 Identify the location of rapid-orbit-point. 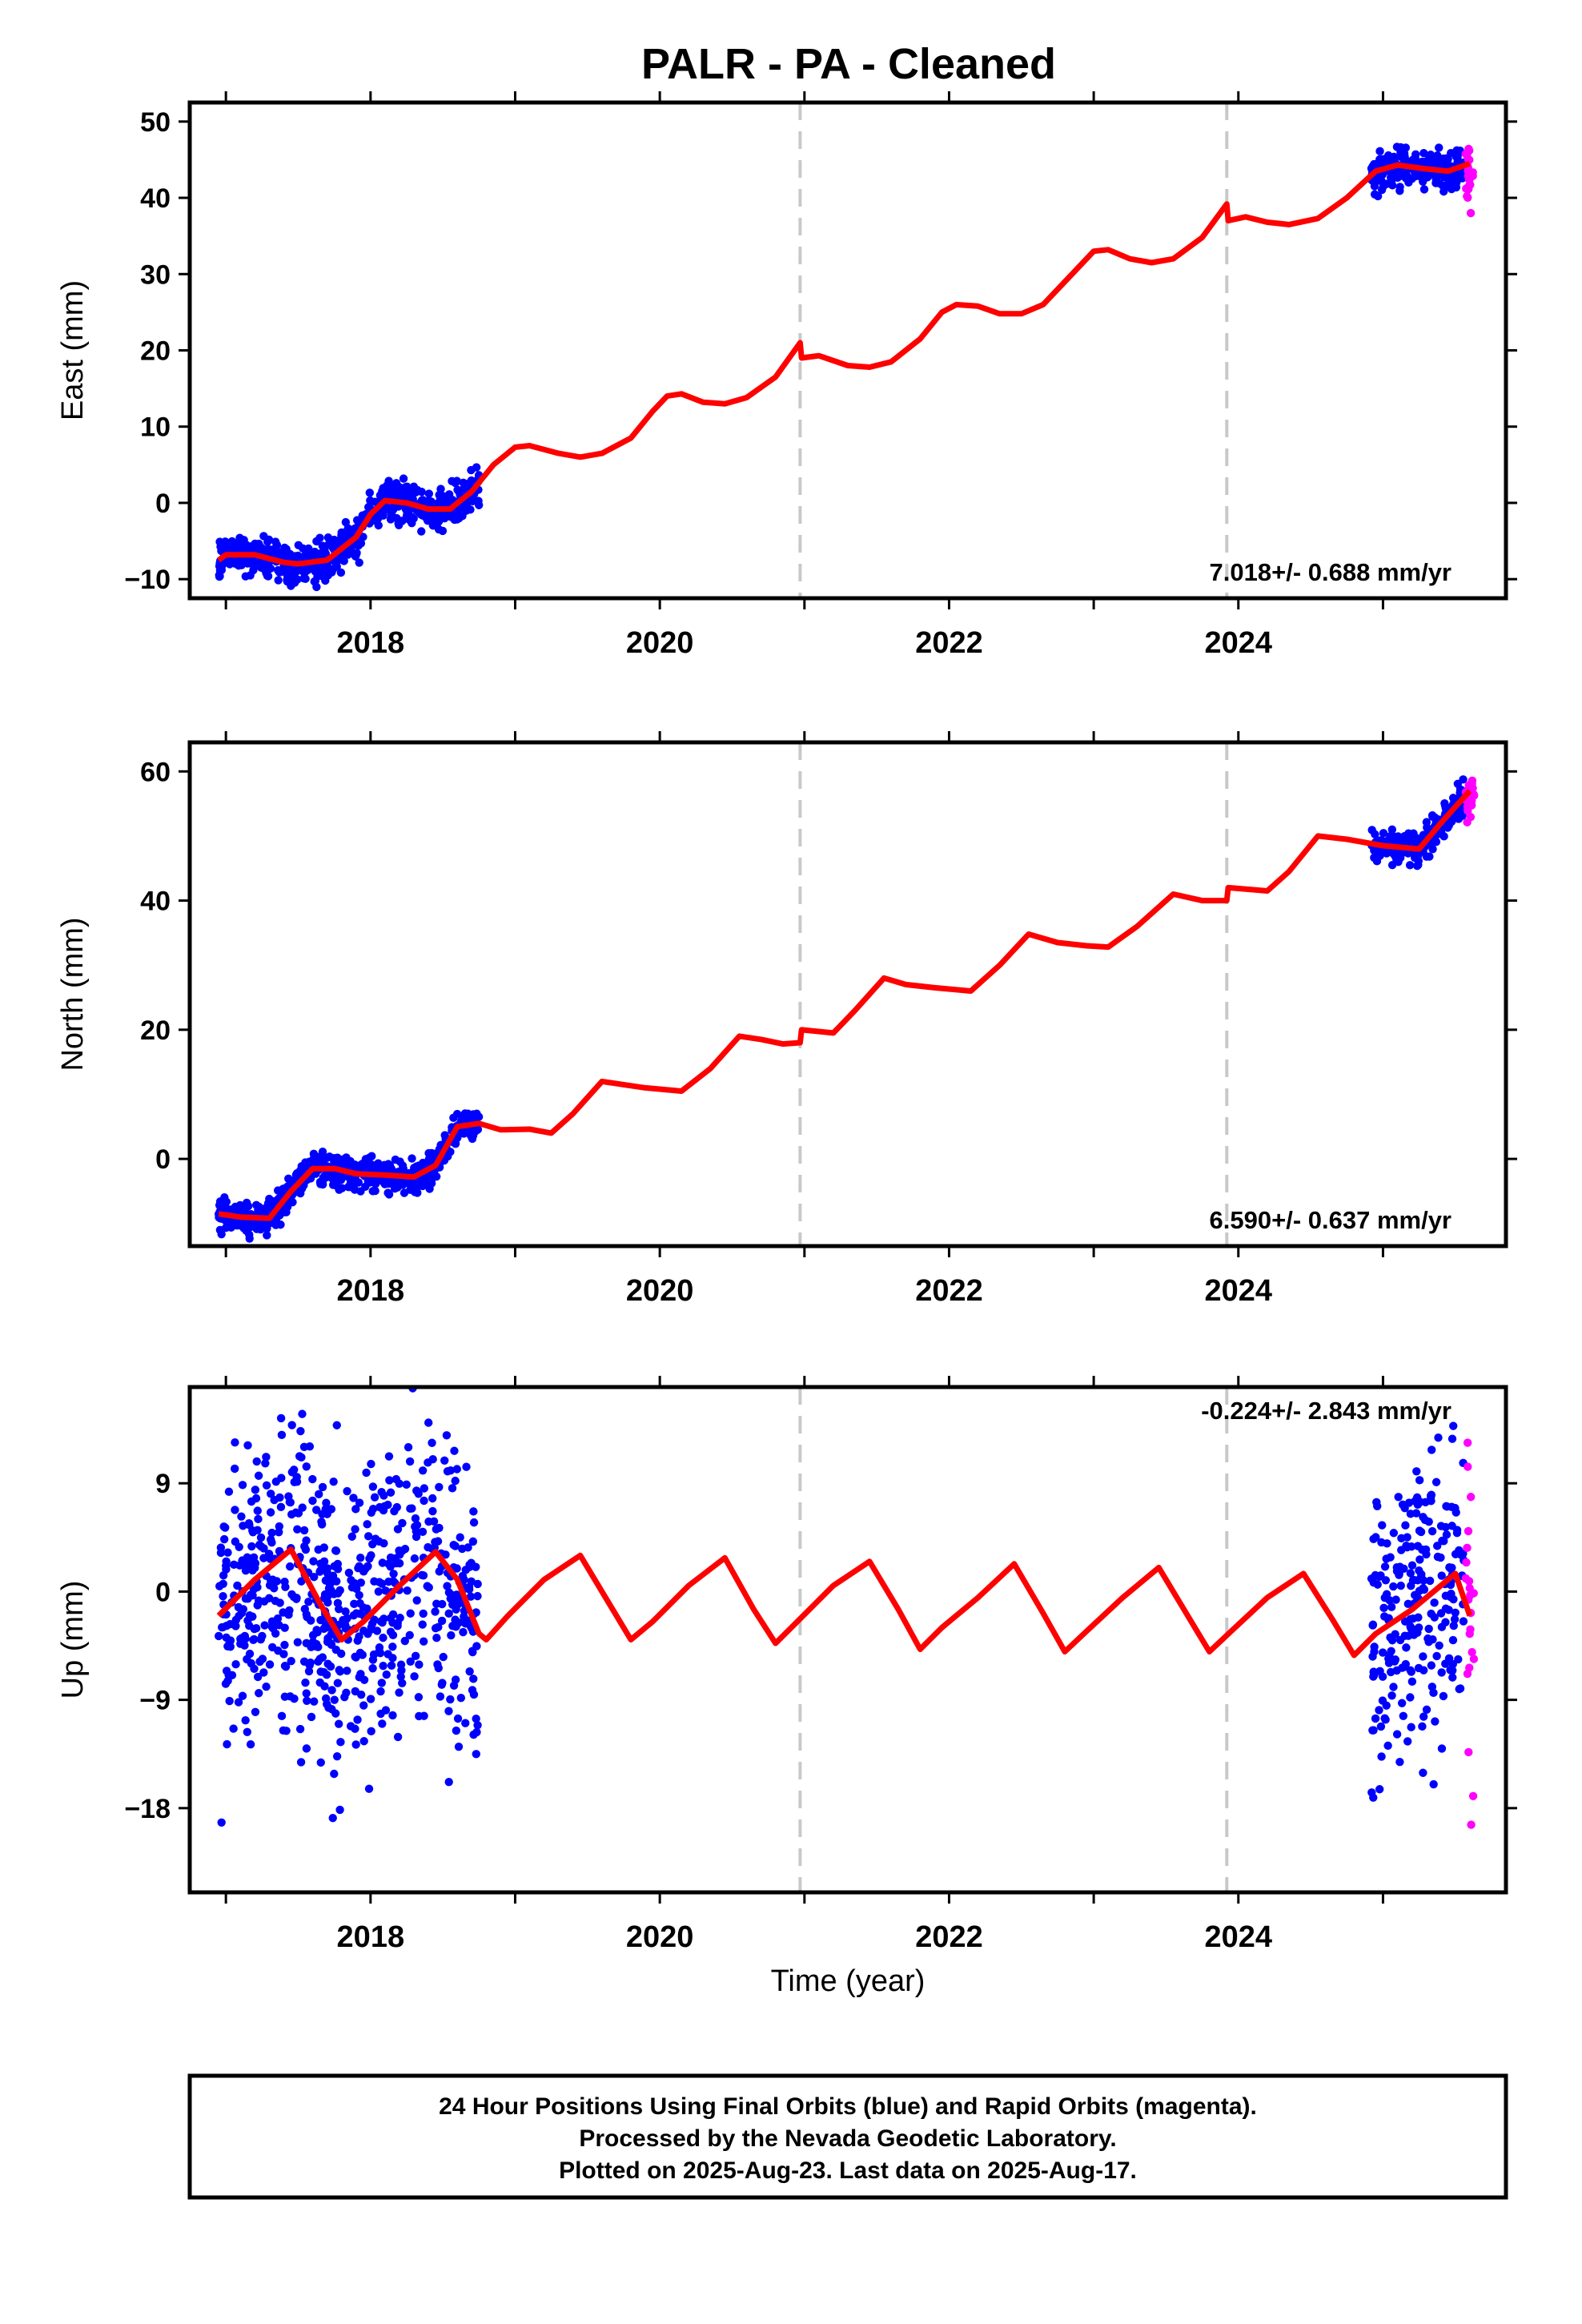
(1472, 806).